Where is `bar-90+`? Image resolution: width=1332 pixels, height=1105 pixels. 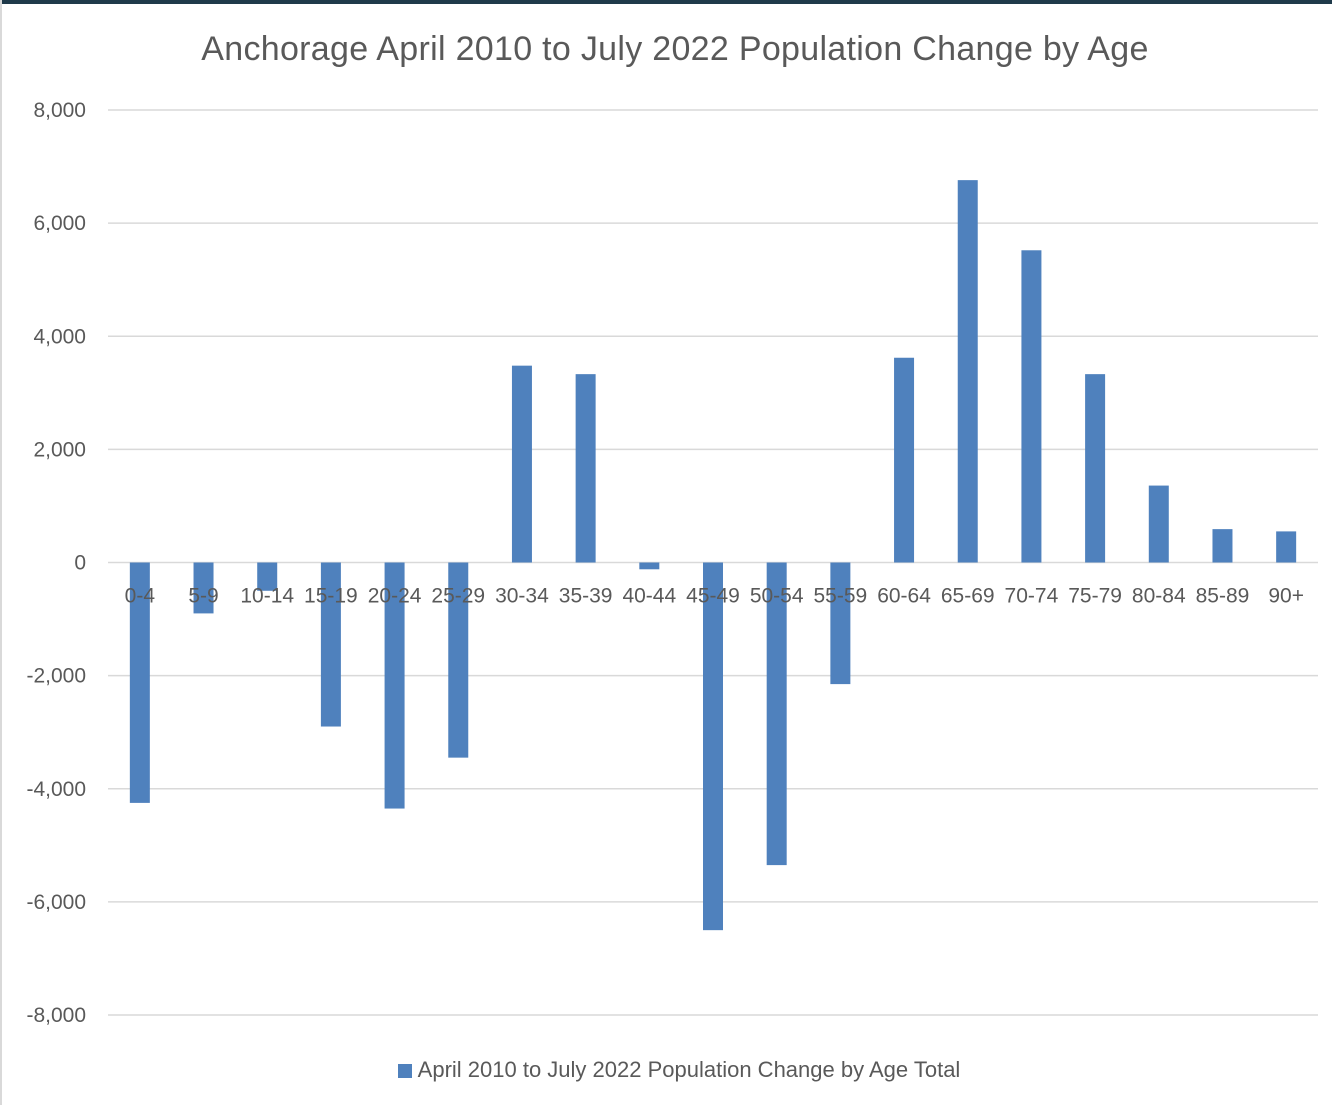
bar-90+ is located at coordinates (1286, 547).